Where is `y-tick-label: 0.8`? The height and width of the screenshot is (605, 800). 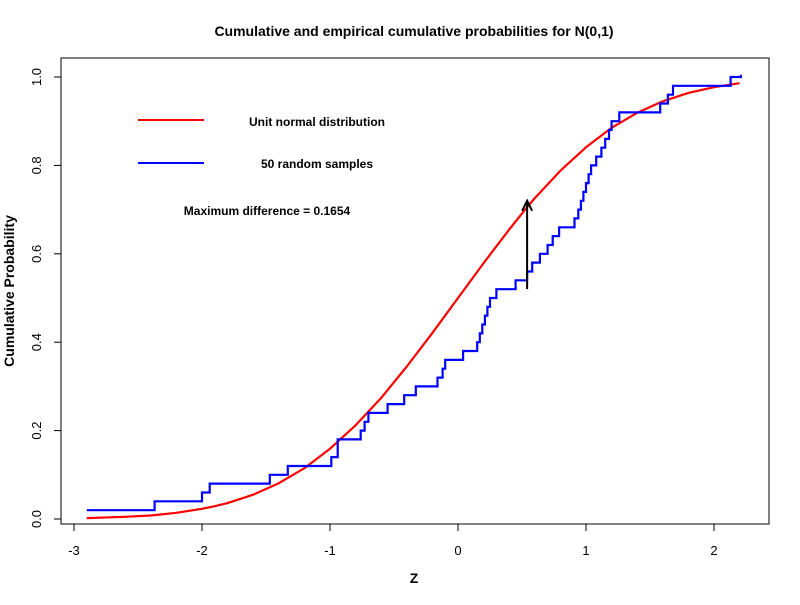
y-tick-label: 0.8 is located at coordinates (36, 165).